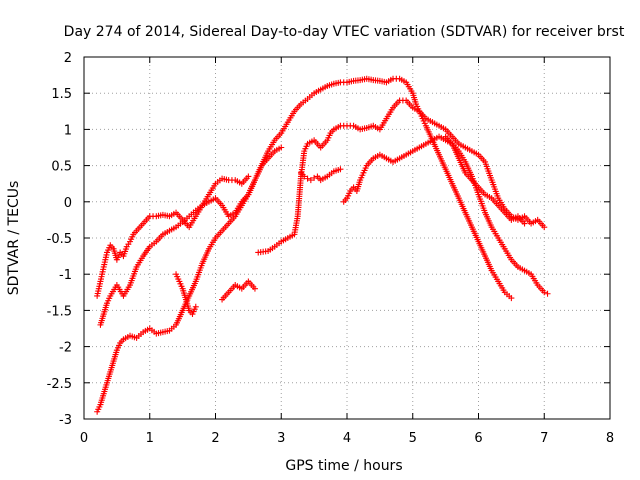  Describe the element at coordinates (186, 294) in the screenshot. I see `series-track-d` at that location.